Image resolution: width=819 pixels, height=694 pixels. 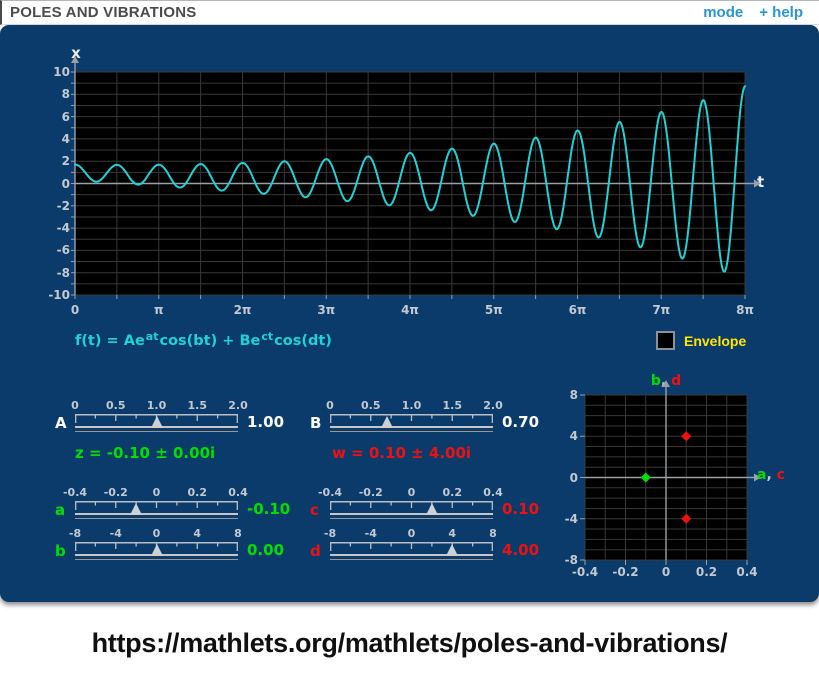 What do you see at coordinates (411, 511) in the screenshot?
I see `slider-c-track` at bounding box center [411, 511].